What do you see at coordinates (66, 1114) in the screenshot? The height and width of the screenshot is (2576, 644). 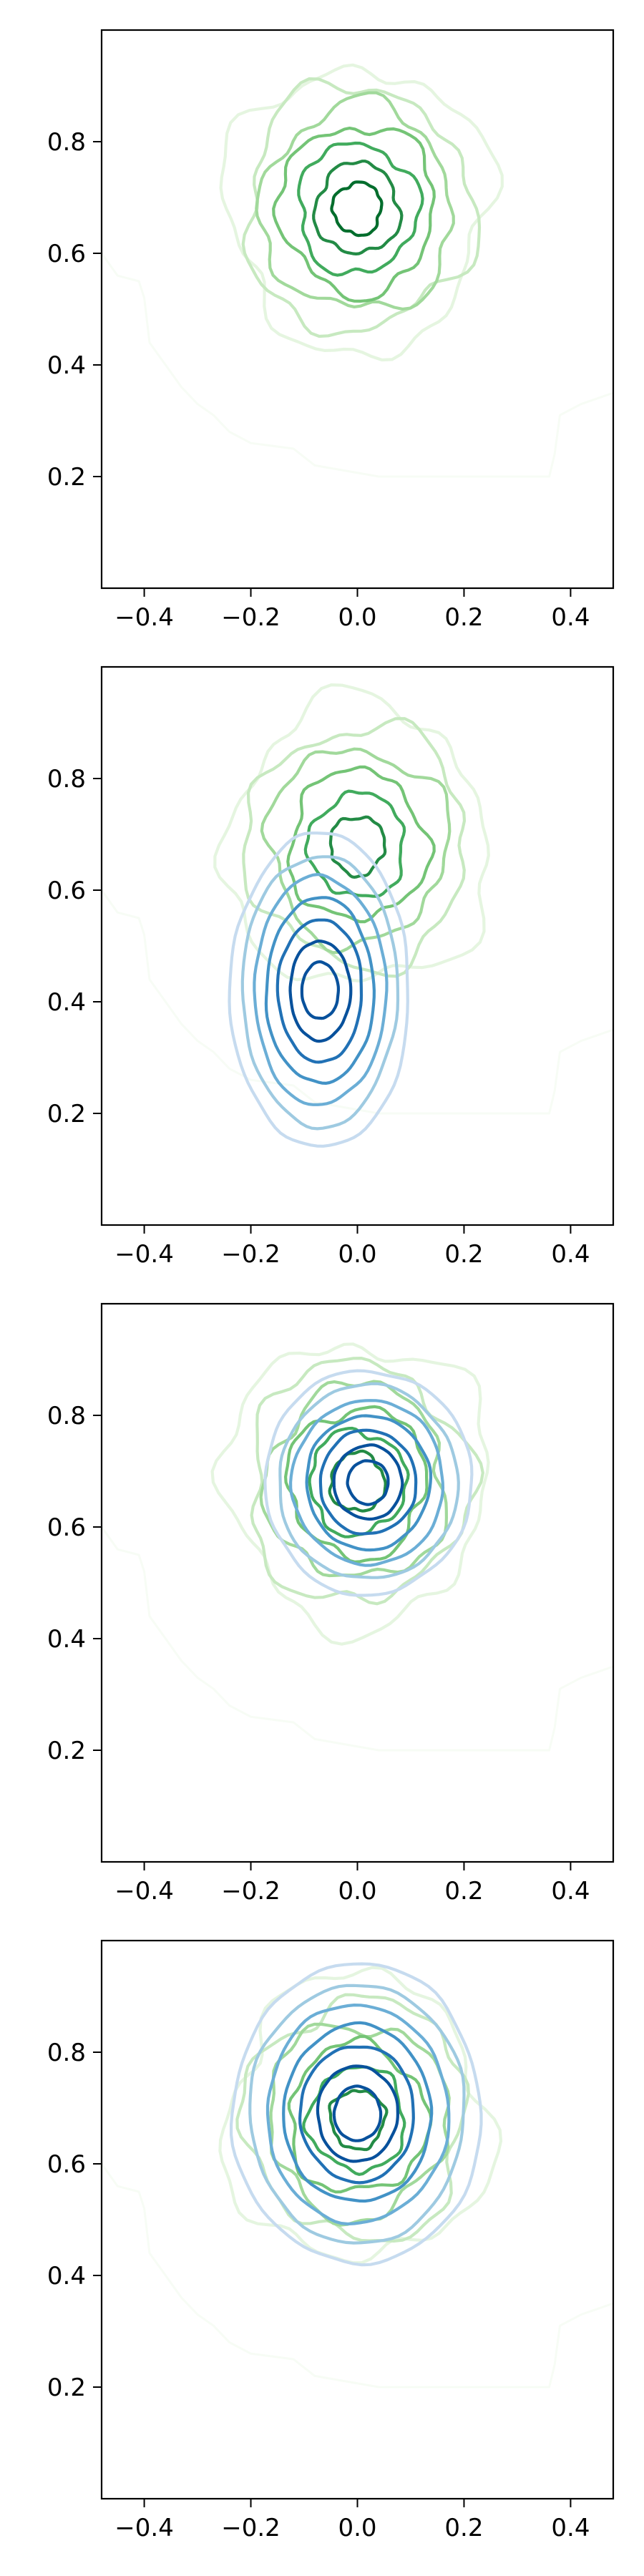 I see `panel-2-y-tick-label: 0.2` at bounding box center [66, 1114].